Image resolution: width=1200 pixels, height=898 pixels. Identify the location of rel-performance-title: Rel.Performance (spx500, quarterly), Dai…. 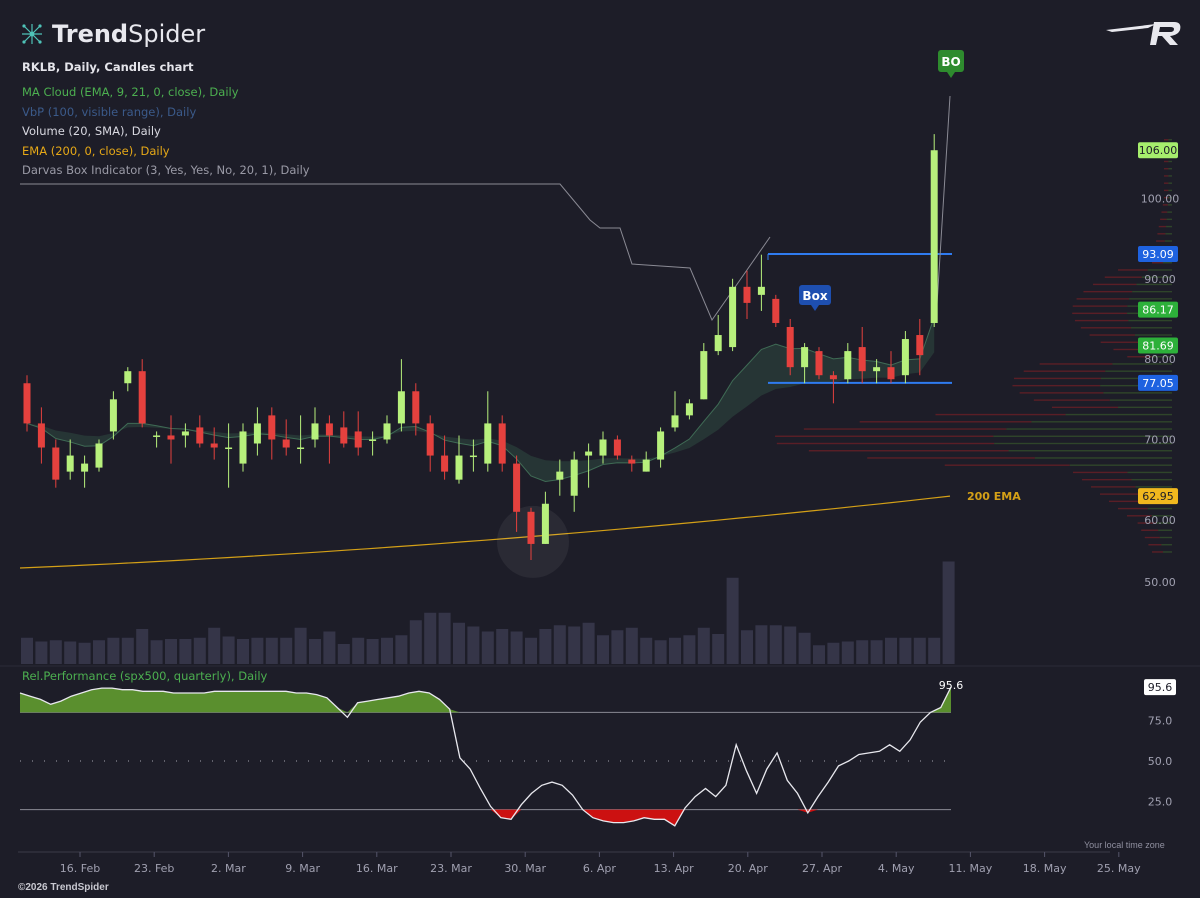
(145, 676).